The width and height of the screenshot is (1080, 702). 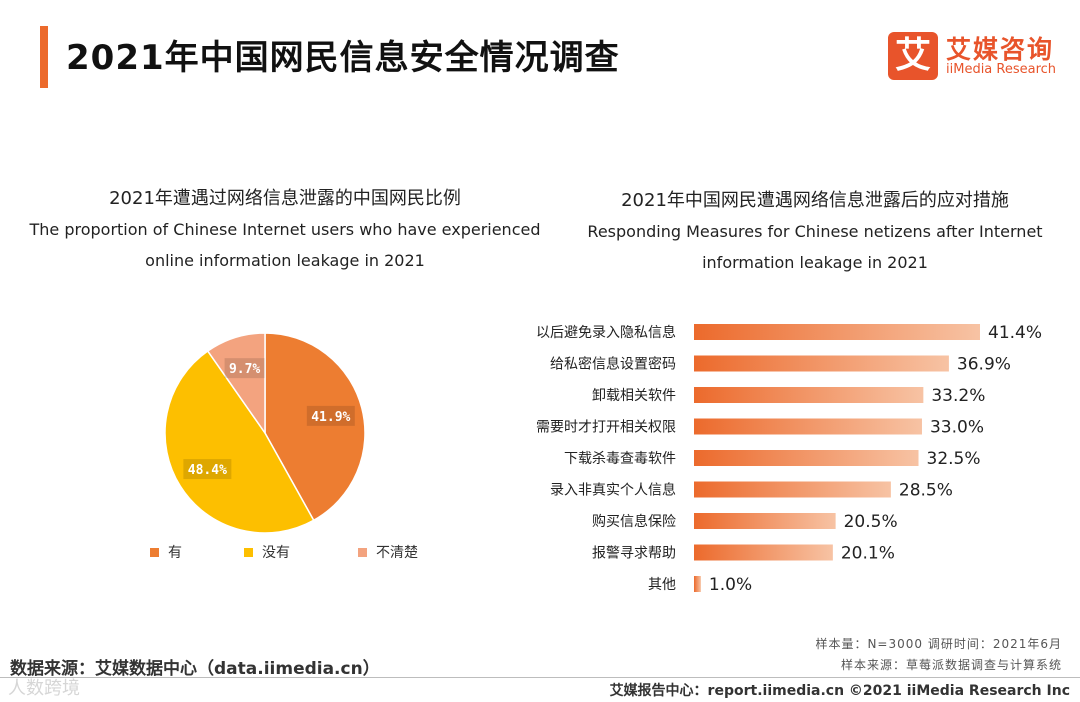 I want to click on pie-slice-yes, so click(x=315, y=427).